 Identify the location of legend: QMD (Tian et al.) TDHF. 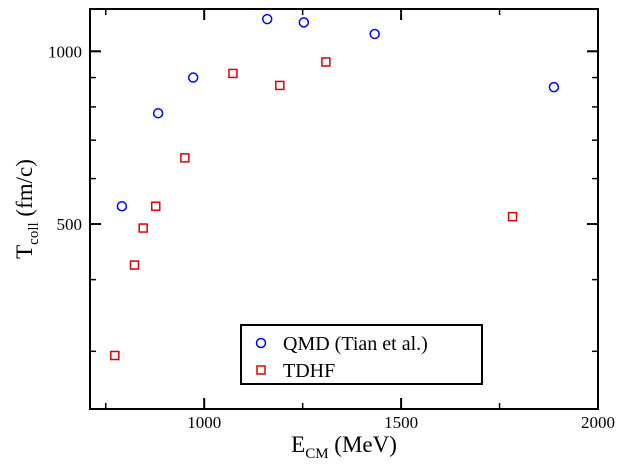
(361, 354).